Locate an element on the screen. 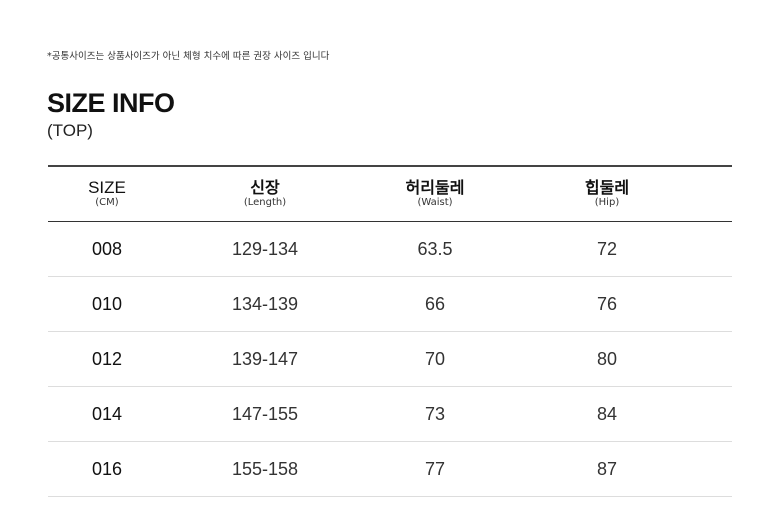  table-cell: 014 is located at coordinates (107, 414).